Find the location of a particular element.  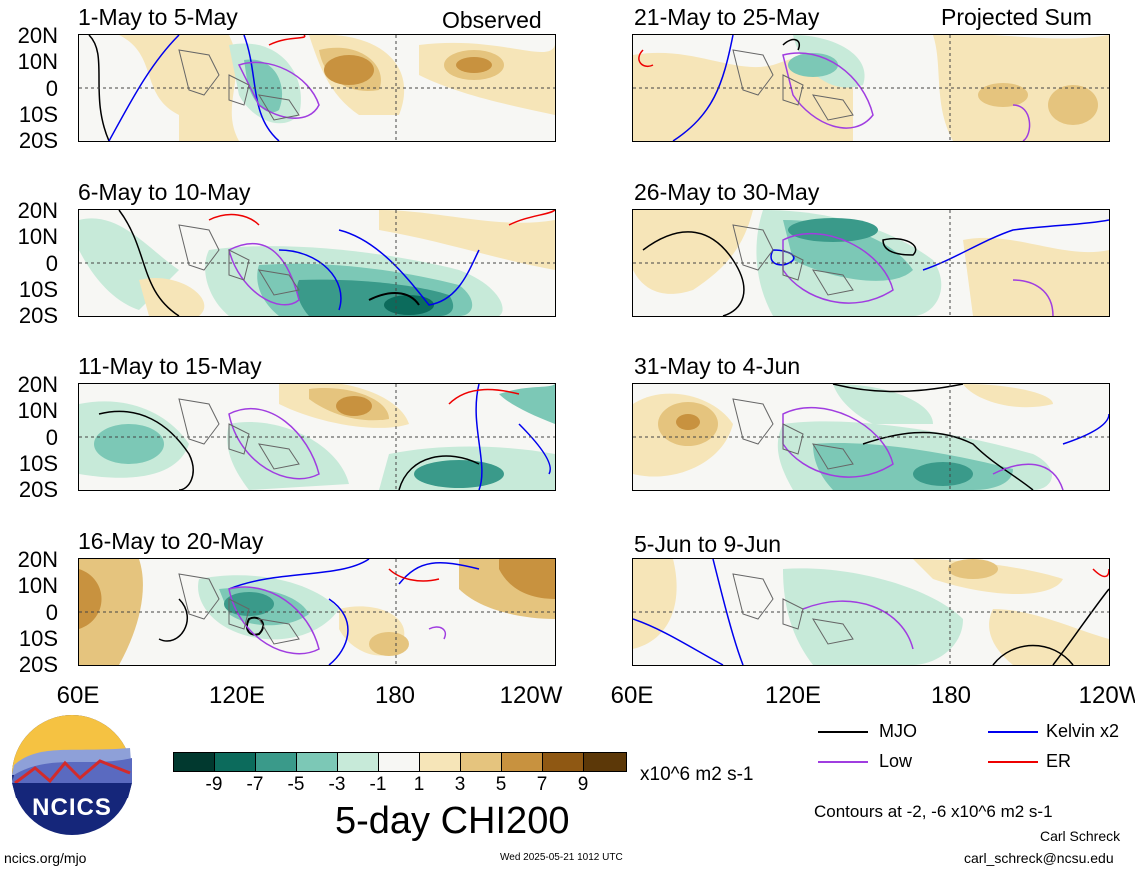

panel-title: 1-May to 5-May is located at coordinates (158, 17).